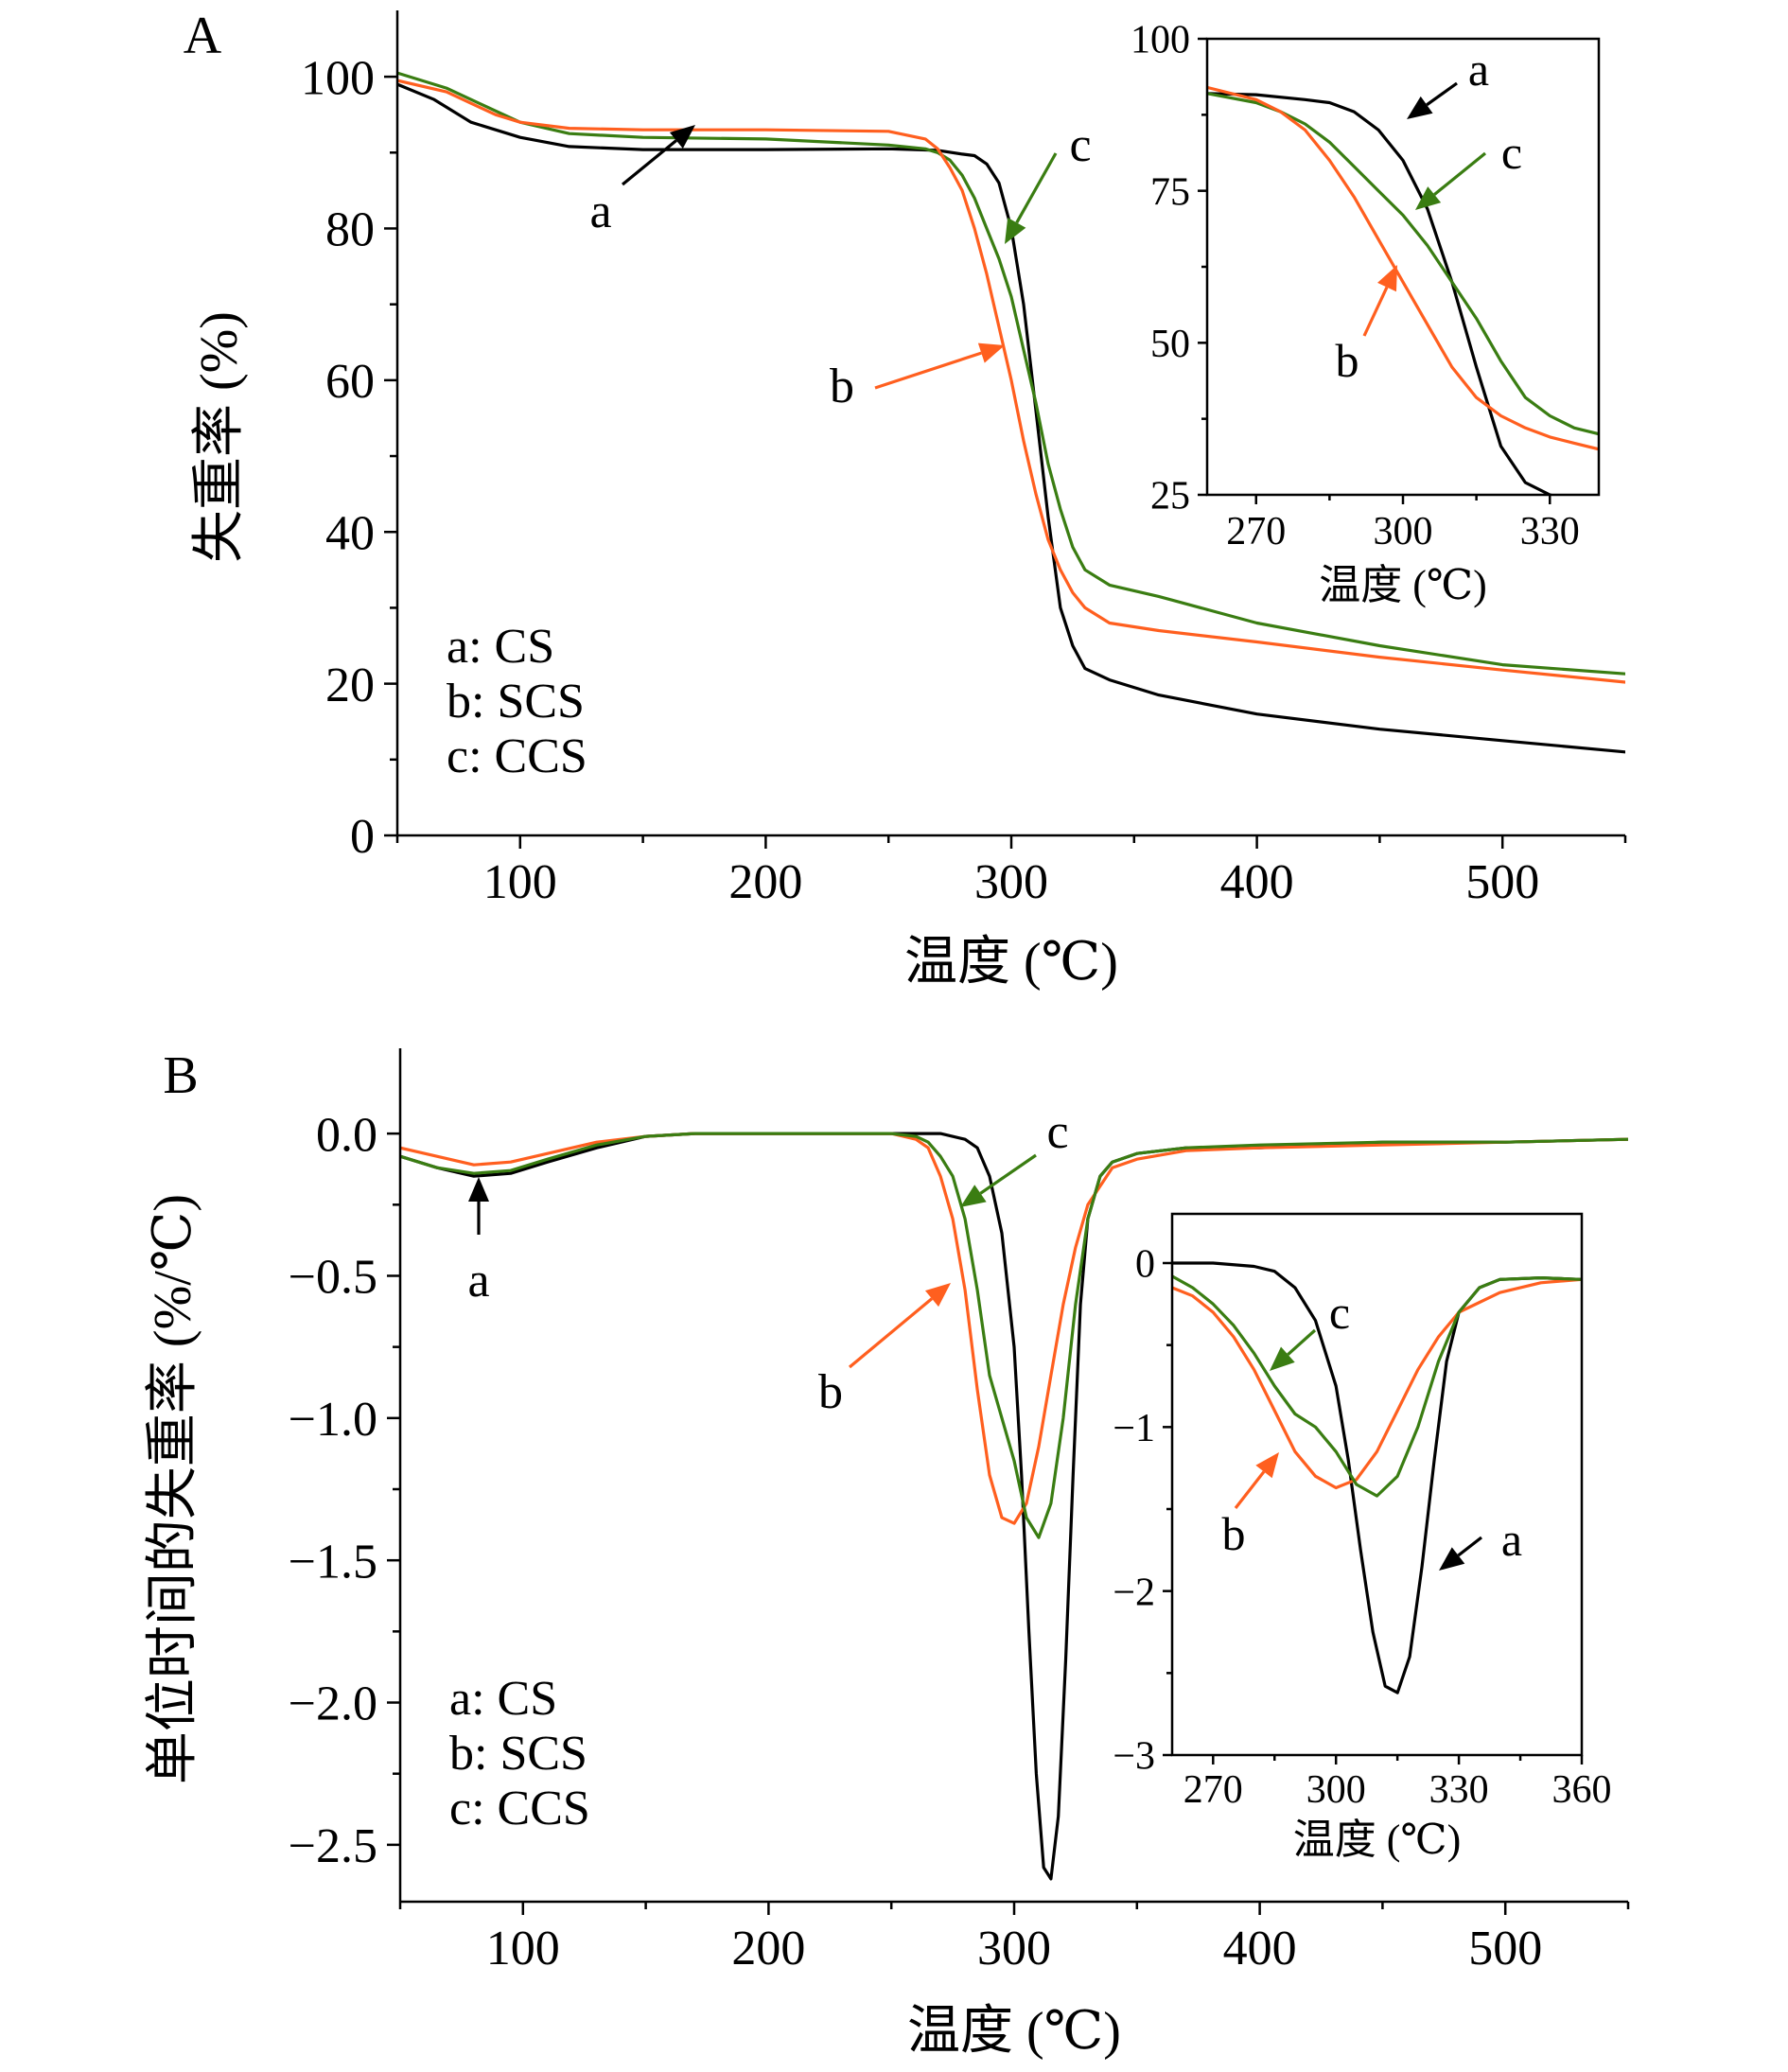  What do you see at coordinates (333, 1278) in the screenshot?
I see `panel-b-y-tick-label: −0.5` at bounding box center [333, 1278].